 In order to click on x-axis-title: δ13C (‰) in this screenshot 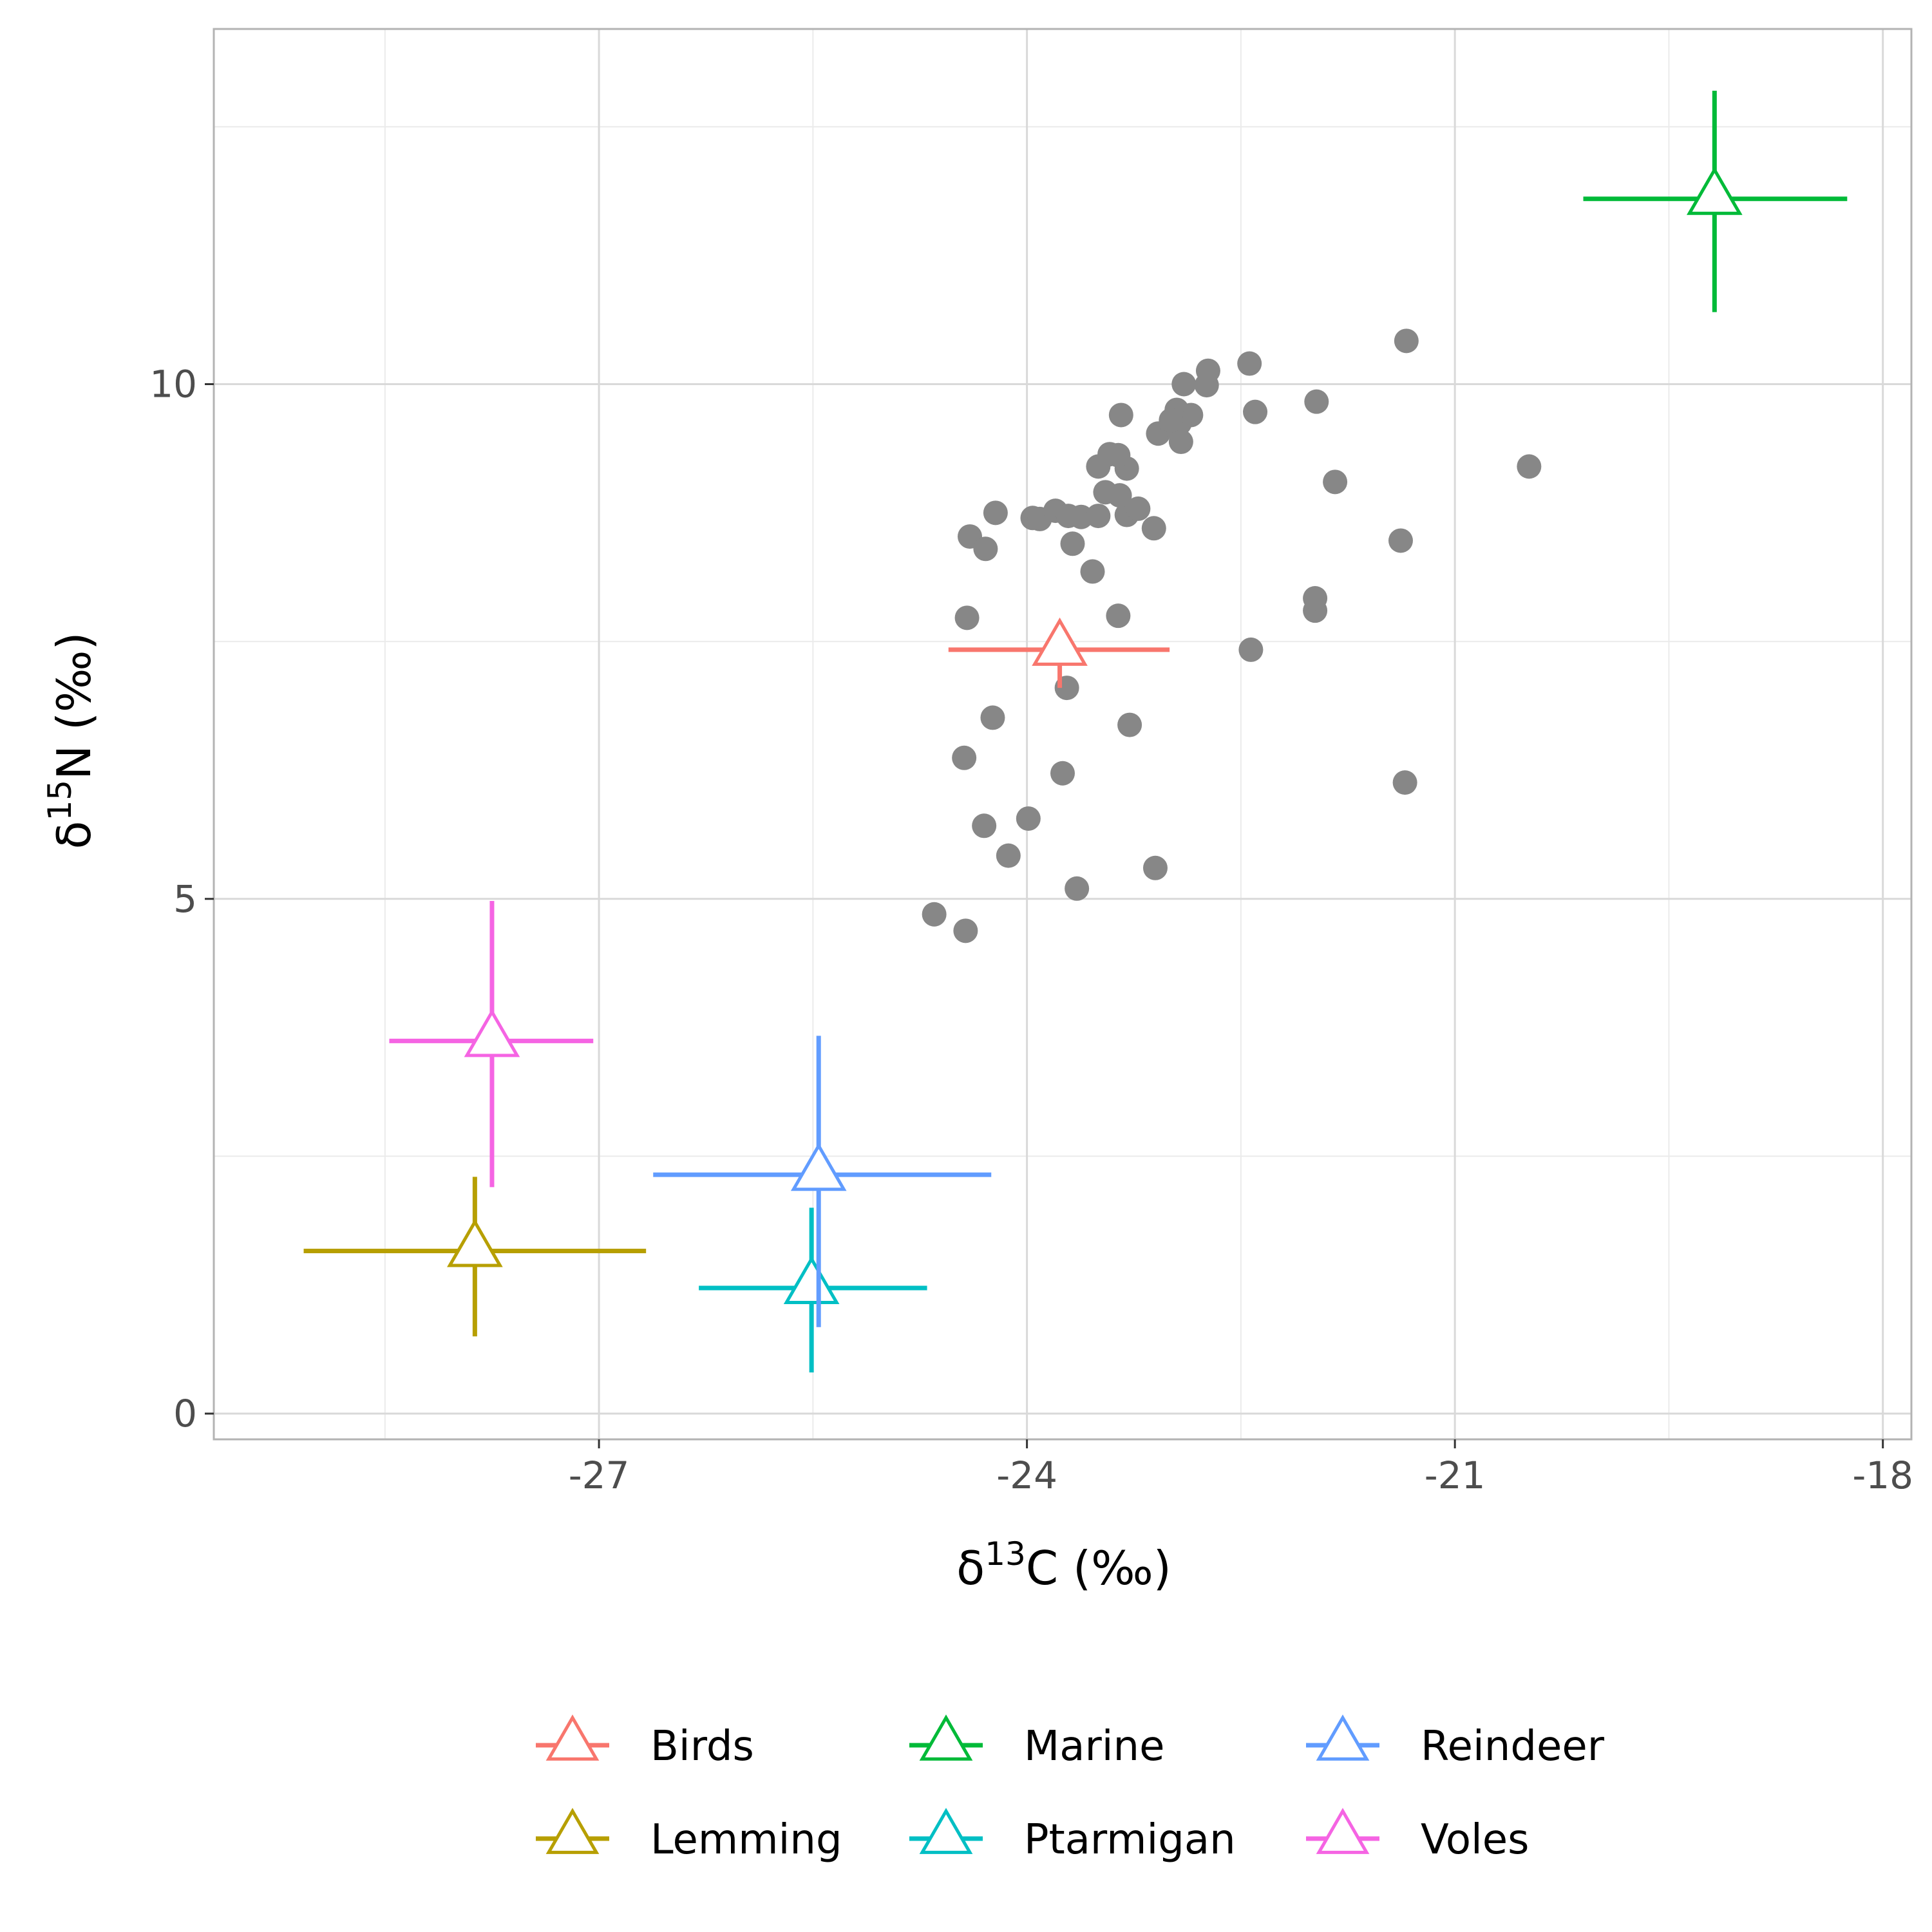, I will do `click(1063, 1565)`.